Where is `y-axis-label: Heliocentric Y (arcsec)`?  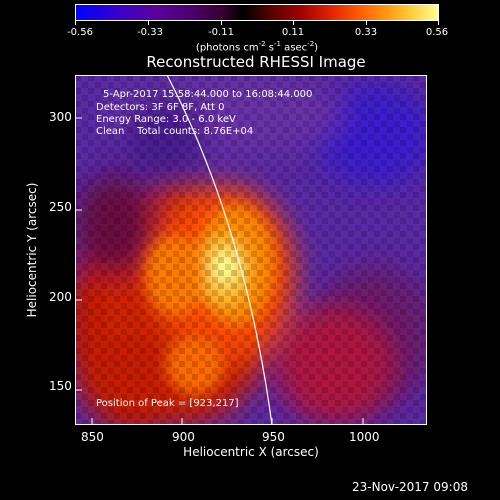
y-axis-label: Heliocentric Y (arcsec) is located at coordinates (32, 250).